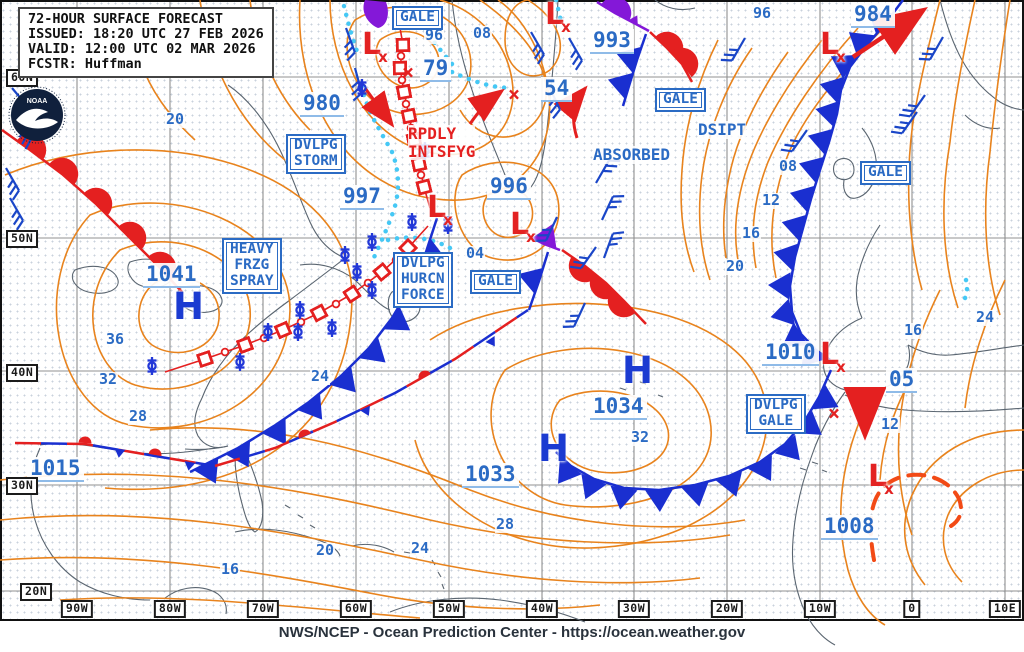 The height and width of the screenshot is (652, 1024). I want to click on header-valid: VALID: 12:00 UTC 02 MAR 2026, so click(142, 49).